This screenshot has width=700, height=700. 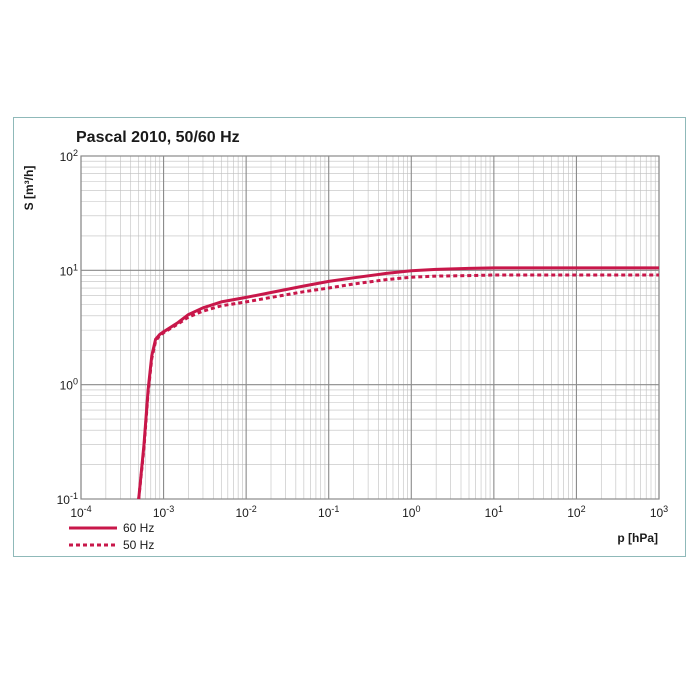 I want to click on legend-label: 50 Hz, so click(x=138, y=545).